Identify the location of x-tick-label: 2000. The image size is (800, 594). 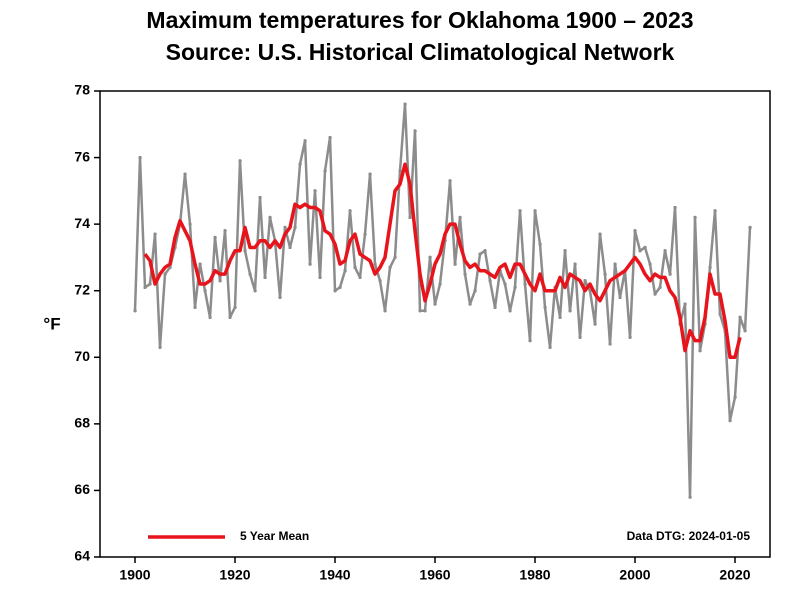
(634, 575).